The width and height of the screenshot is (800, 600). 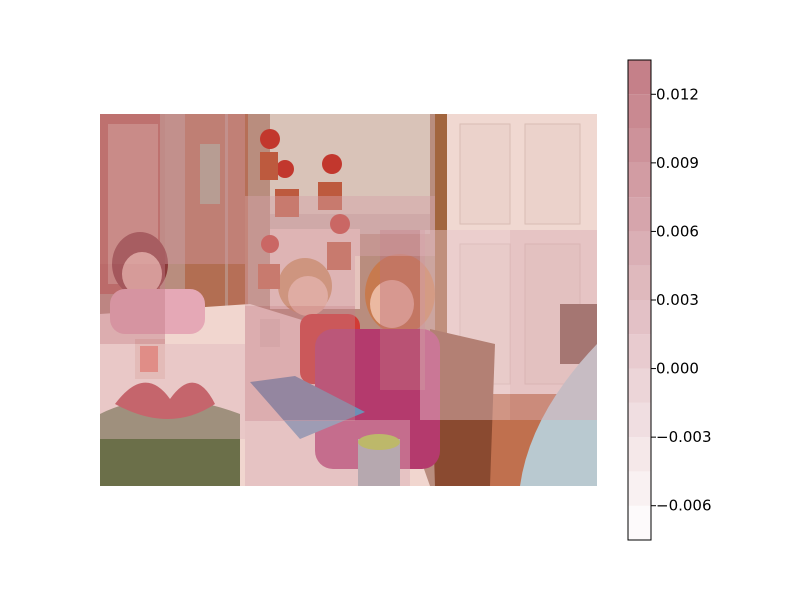 What do you see at coordinates (677, 163) in the screenshot?
I see `colorbar-tick-label: 0.009` at bounding box center [677, 163].